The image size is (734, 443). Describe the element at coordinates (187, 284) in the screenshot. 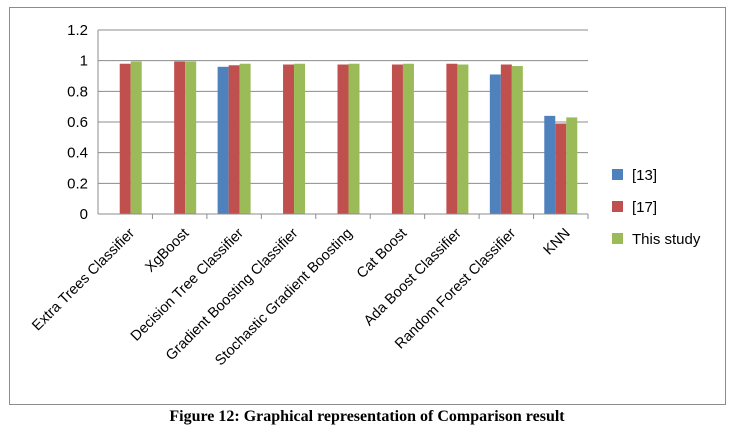

I see `x-tick-label: Decision Tree Classifier` at that location.